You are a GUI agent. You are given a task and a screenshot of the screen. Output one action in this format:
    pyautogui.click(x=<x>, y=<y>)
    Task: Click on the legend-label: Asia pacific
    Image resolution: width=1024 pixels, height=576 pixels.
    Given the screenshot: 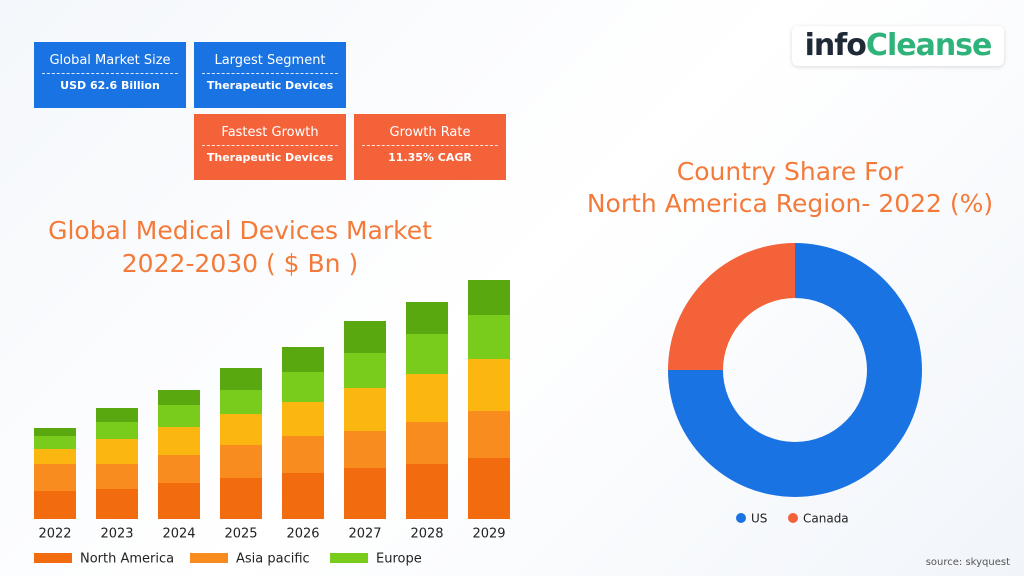 What is the action you would take?
    pyautogui.click(x=273, y=559)
    